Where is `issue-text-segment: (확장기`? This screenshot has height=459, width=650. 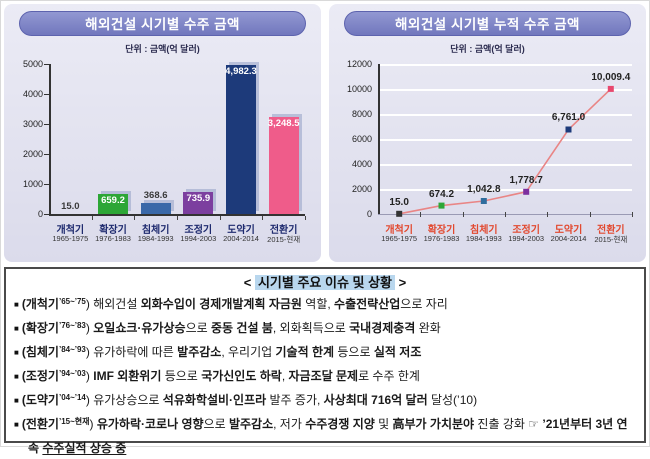
issue-text-segment: (확장기 is located at coordinates (40, 328).